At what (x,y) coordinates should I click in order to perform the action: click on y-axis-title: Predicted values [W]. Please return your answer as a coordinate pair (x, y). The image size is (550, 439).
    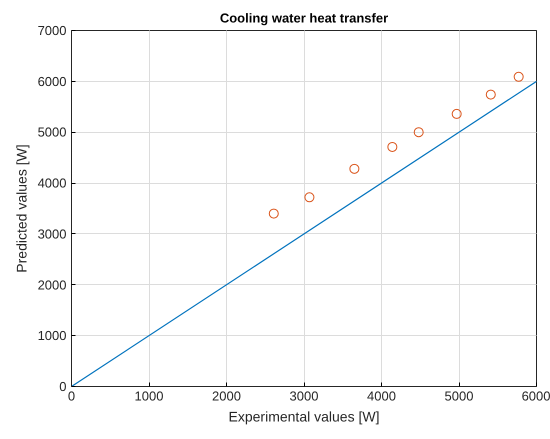
    Looking at the image, I should click on (22, 208).